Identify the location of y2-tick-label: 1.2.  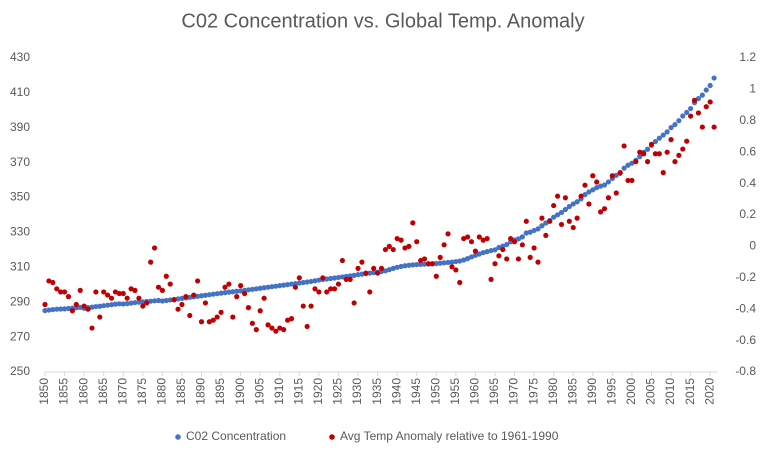
(747, 57).